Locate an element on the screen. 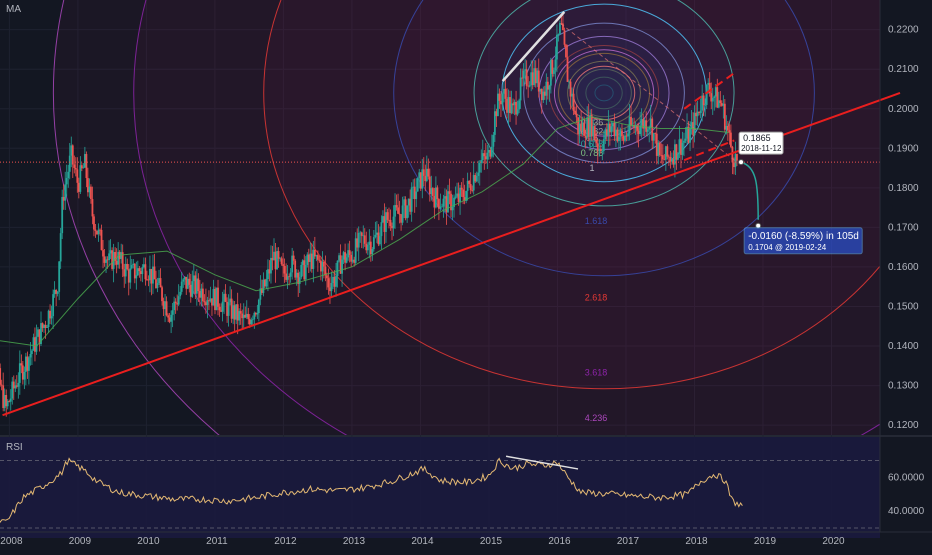 The width and height of the screenshot is (932, 555). time-tick-label: 2014 is located at coordinates (422, 541).